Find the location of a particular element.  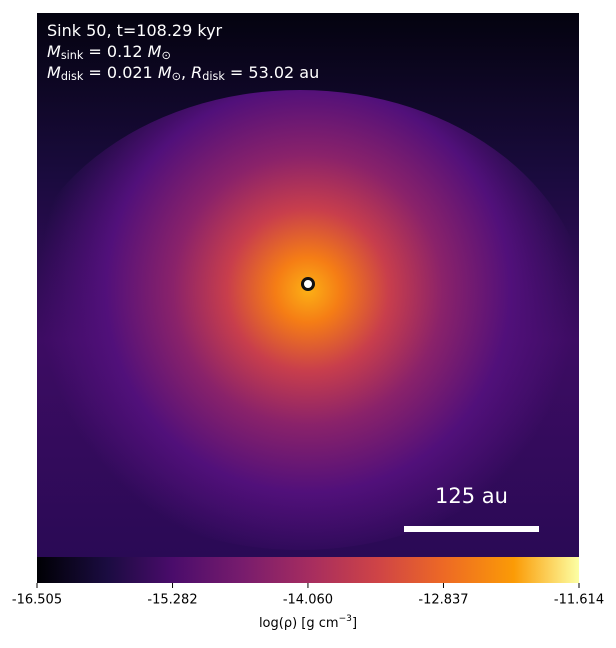

text-part: = 0.021 is located at coordinates (120, 72).